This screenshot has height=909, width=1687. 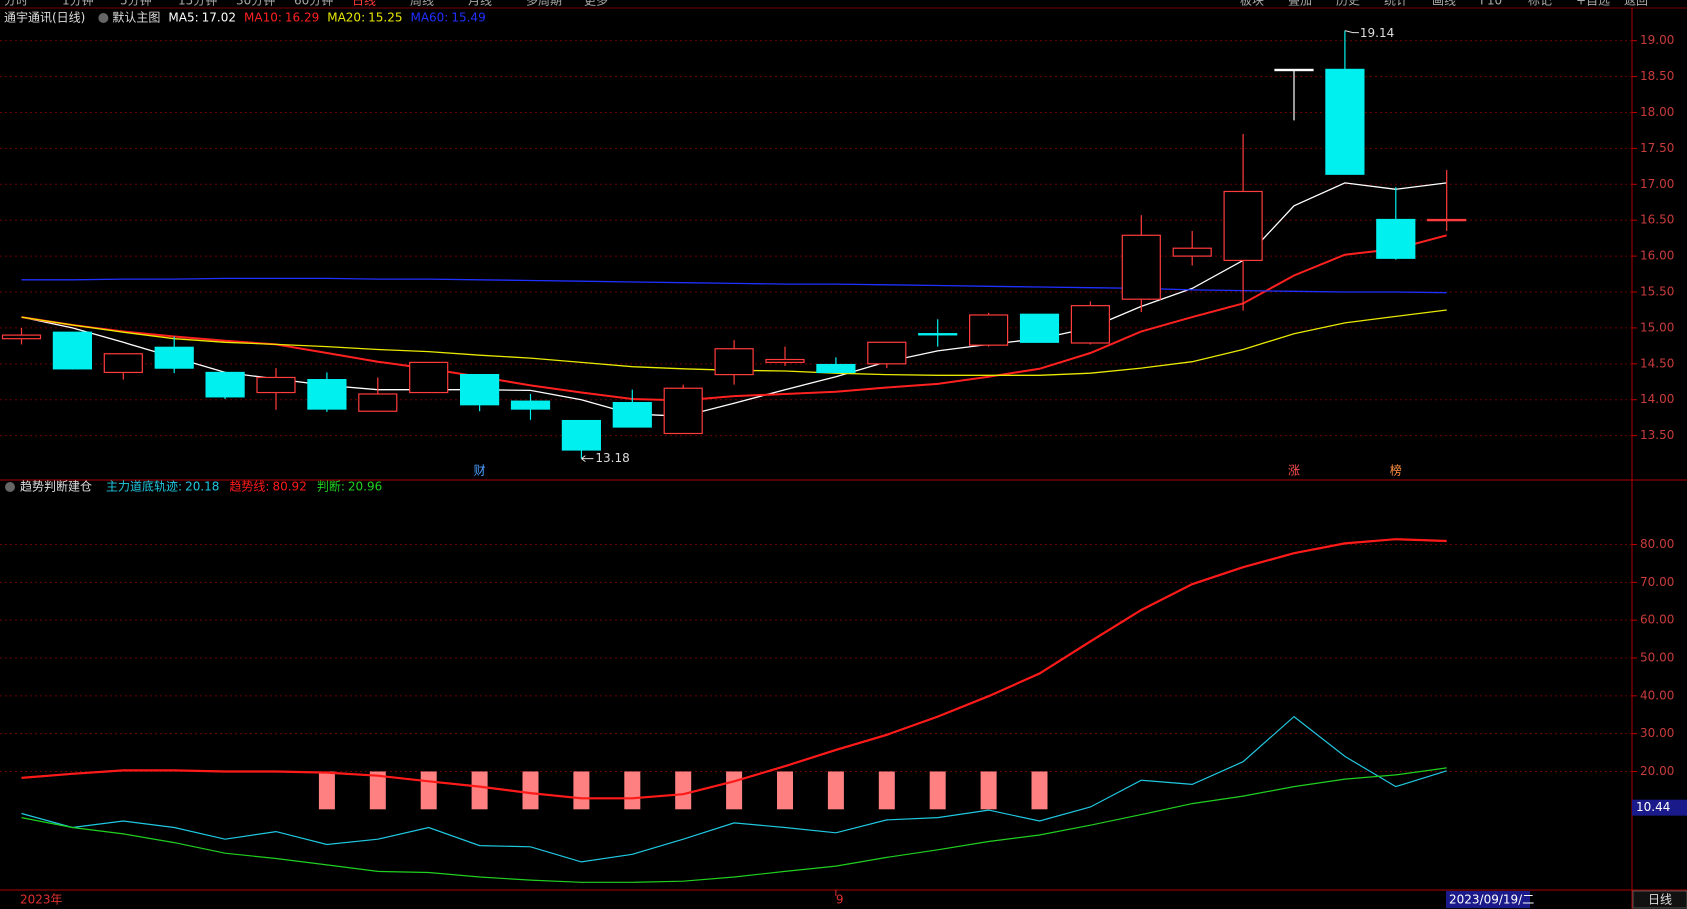 I want to click on toolbar-button: 标记, so click(x=1540, y=4).